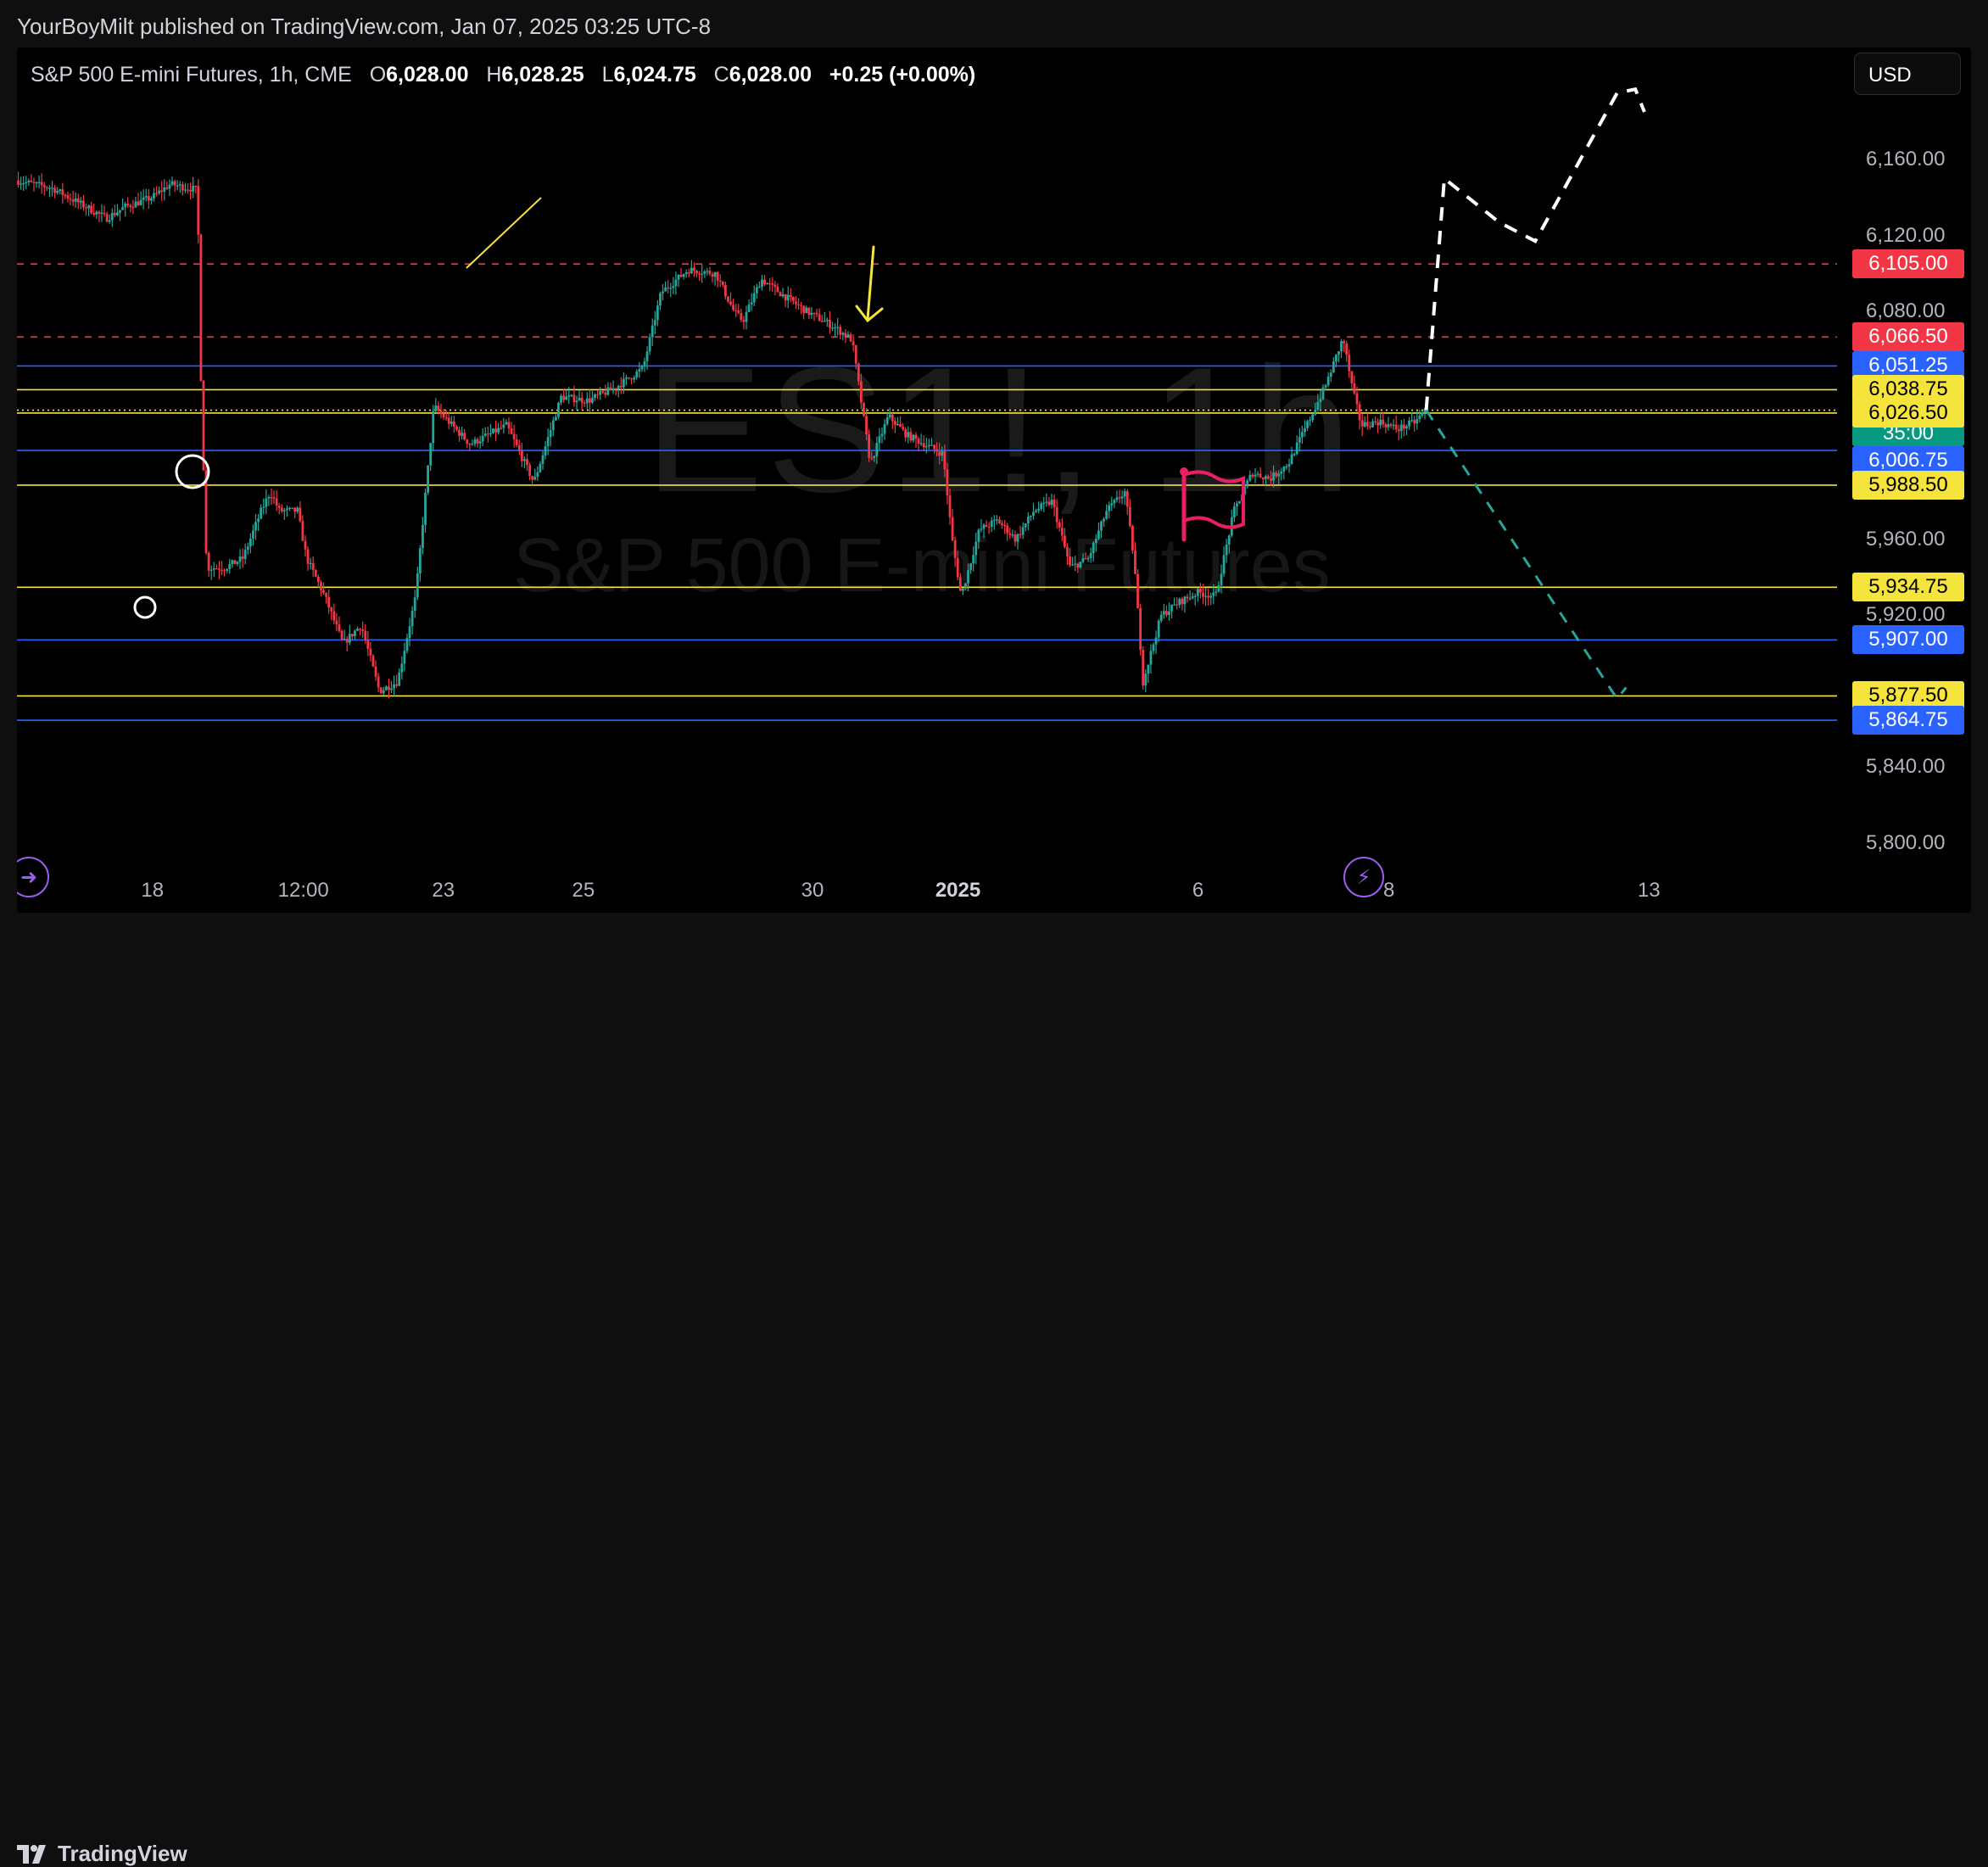  What do you see at coordinates (1908, 588) in the screenshot?
I see `price-level-label: 5,934.75` at bounding box center [1908, 588].